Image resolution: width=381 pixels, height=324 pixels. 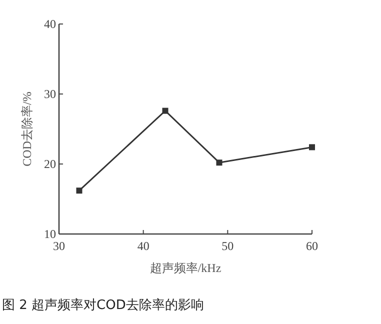 I want to click on y-tick-label: 10, so click(x=50, y=234).